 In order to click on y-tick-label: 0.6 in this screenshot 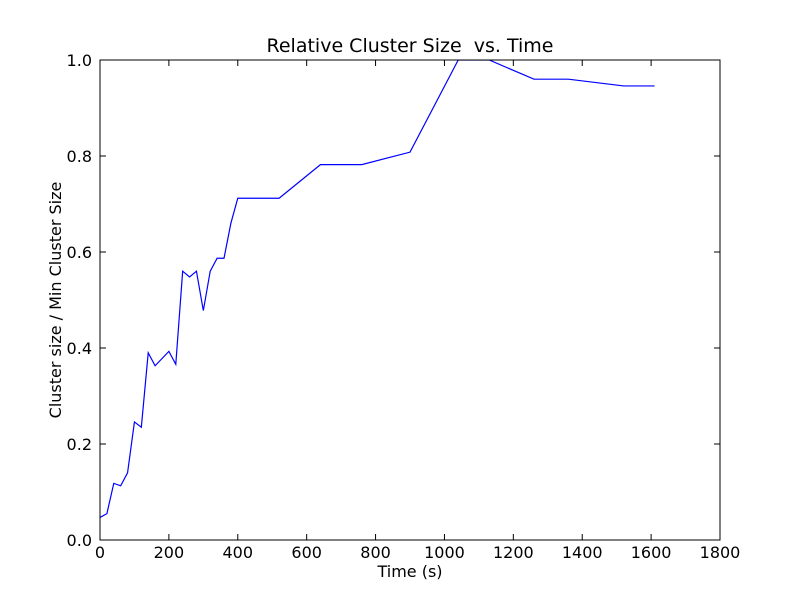, I will do `click(79, 252)`.